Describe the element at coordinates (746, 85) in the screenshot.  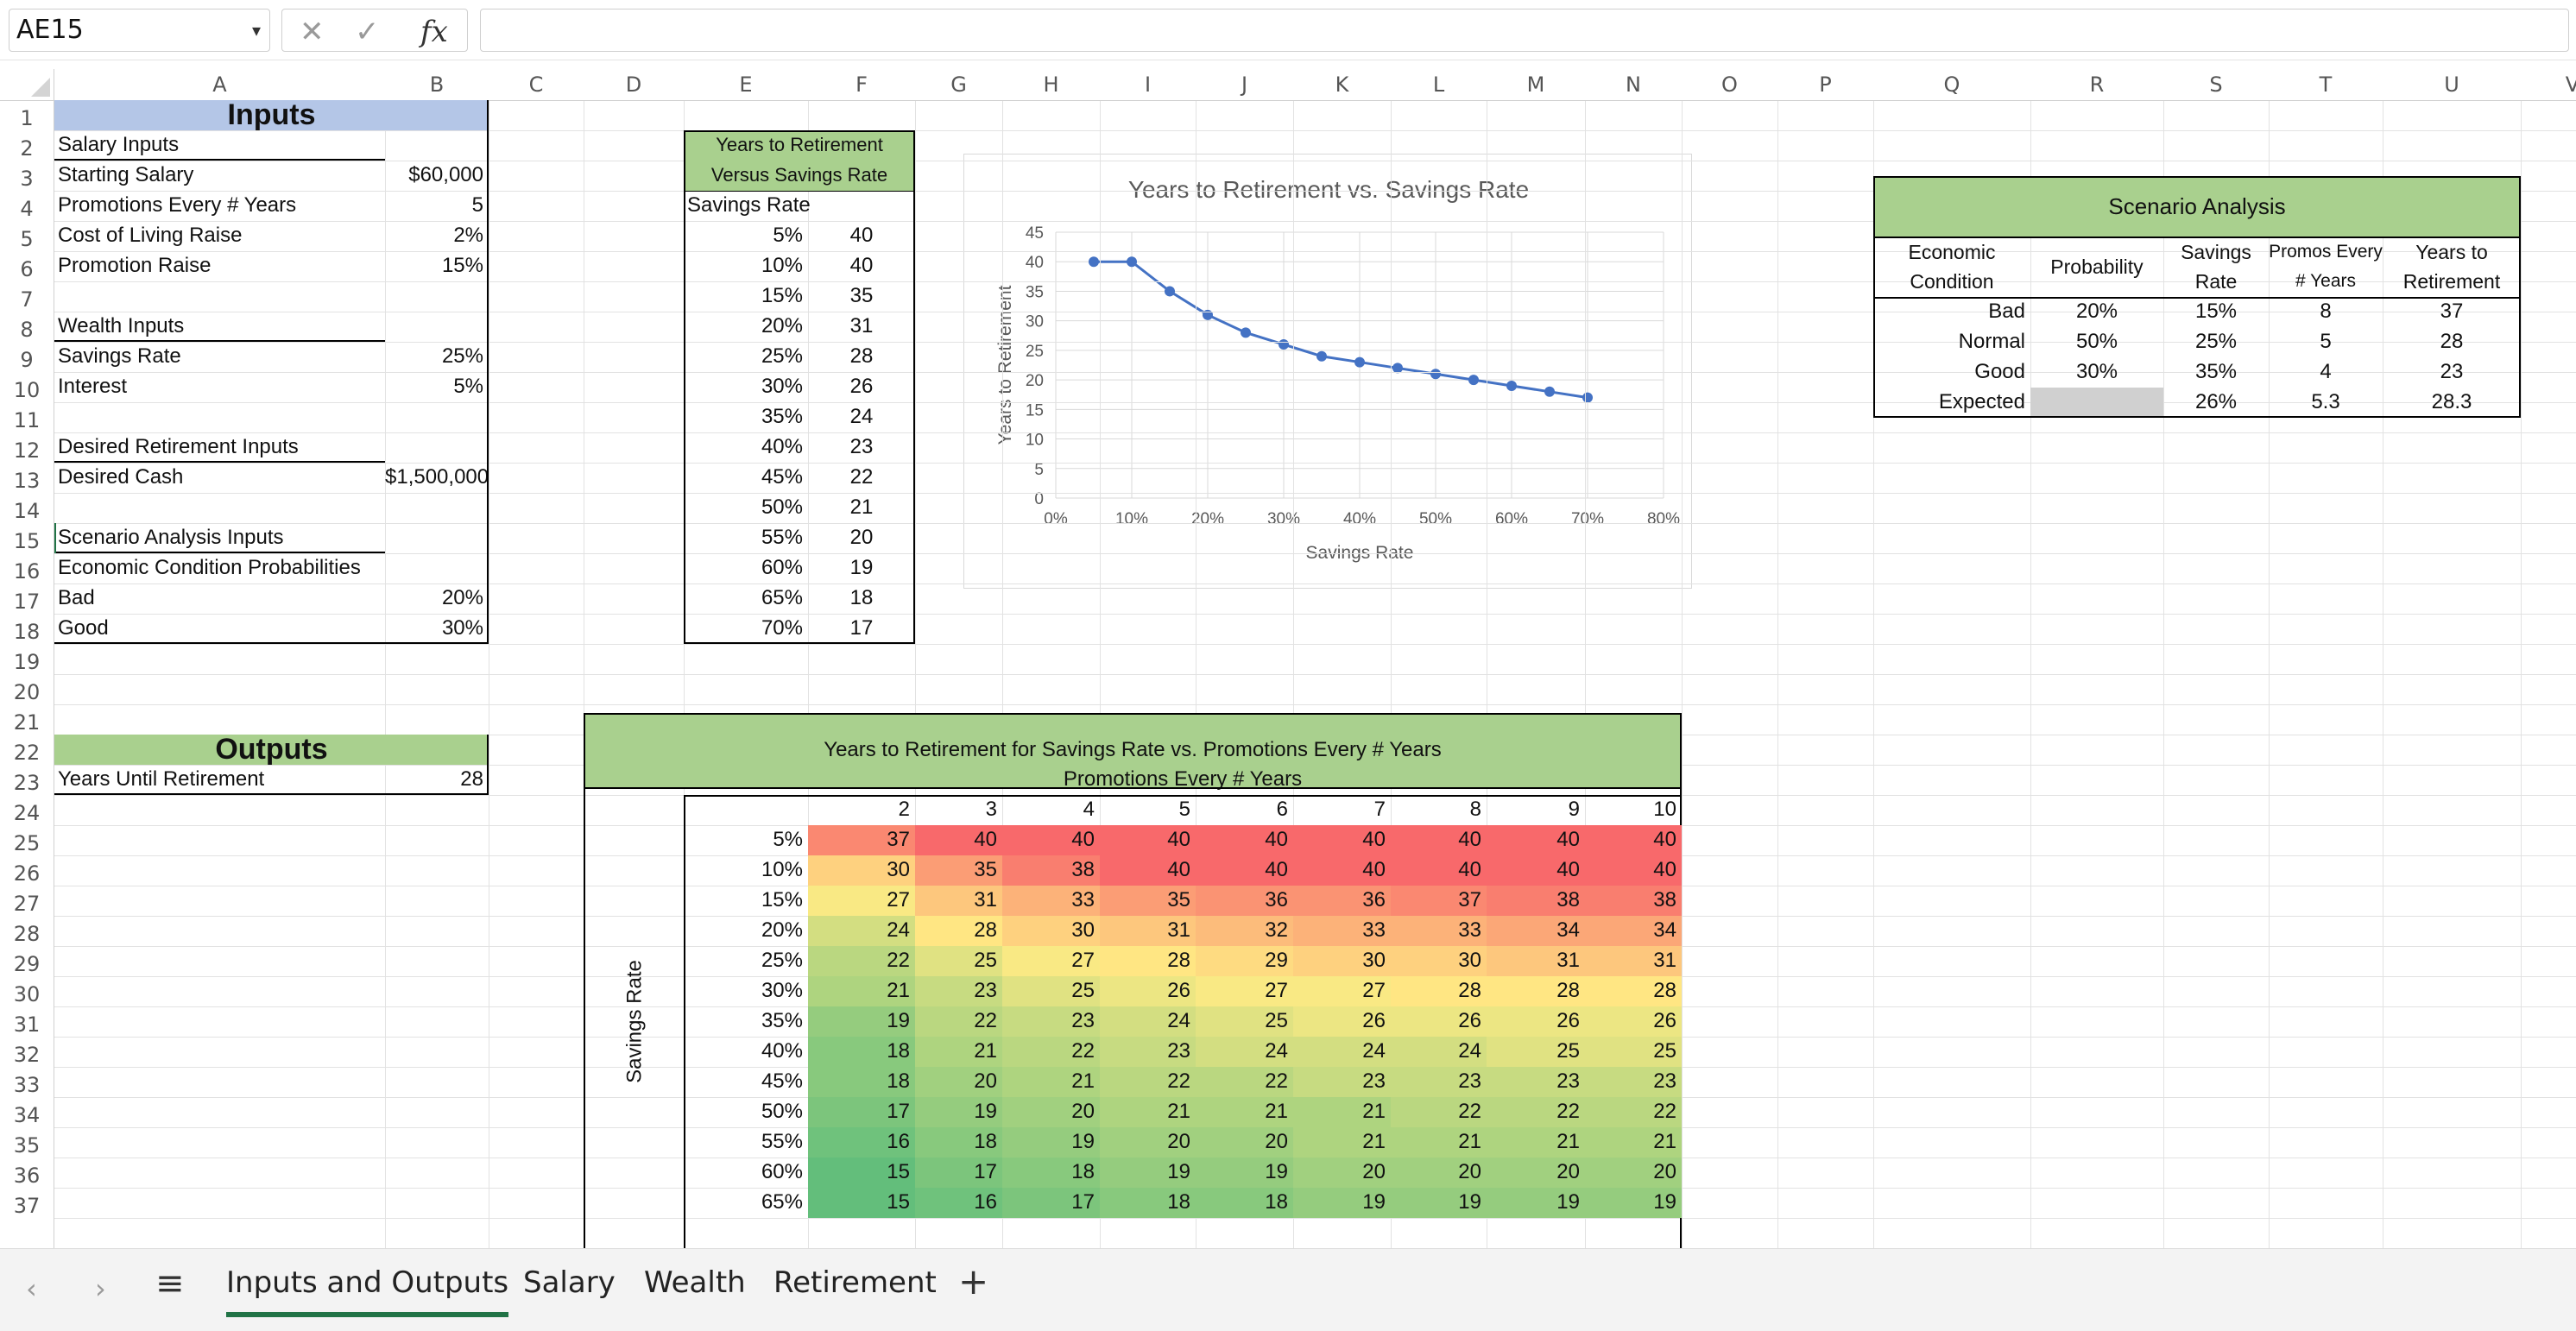
I see `column-header: E` at that location.